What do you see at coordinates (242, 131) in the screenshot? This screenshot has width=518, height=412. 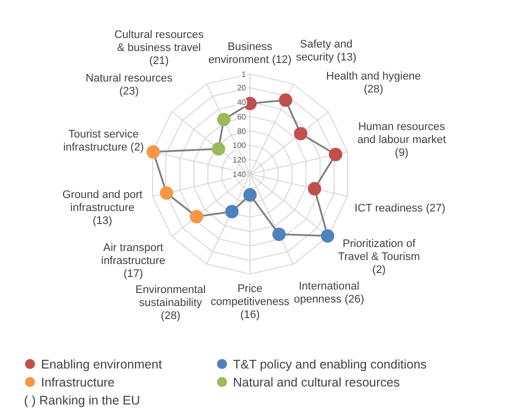 I see `y-tick-label: 80` at bounding box center [242, 131].